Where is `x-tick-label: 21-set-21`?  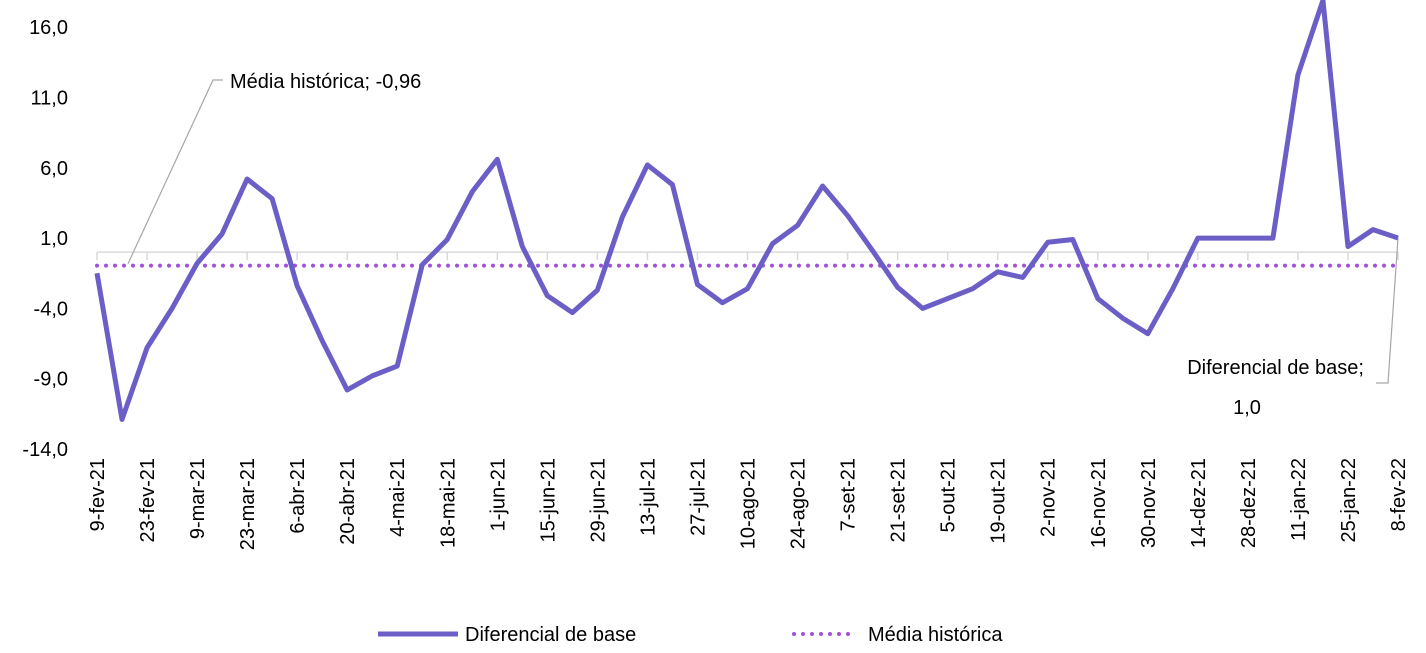
x-tick-label: 21-set-21 is located at coordinates (899, 500).